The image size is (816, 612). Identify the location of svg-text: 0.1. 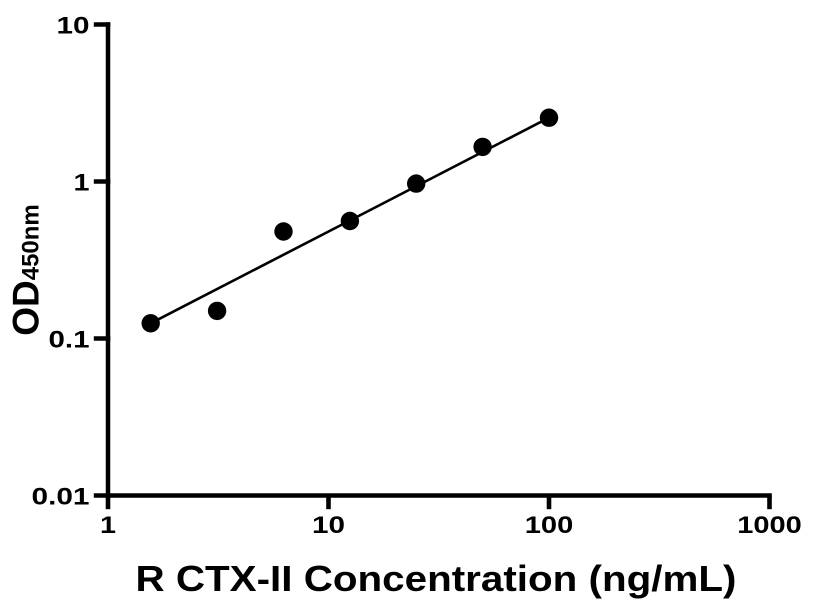
(69, 339).